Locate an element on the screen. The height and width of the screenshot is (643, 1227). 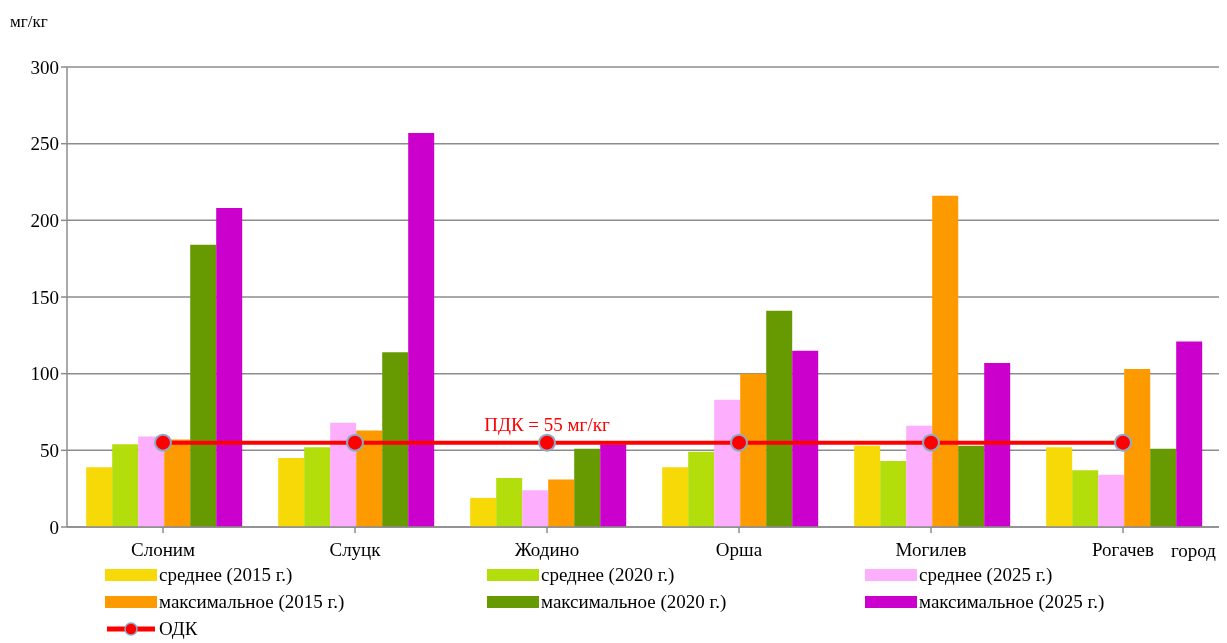
y-tick-label: 250 is located at coordinates (44, 144).